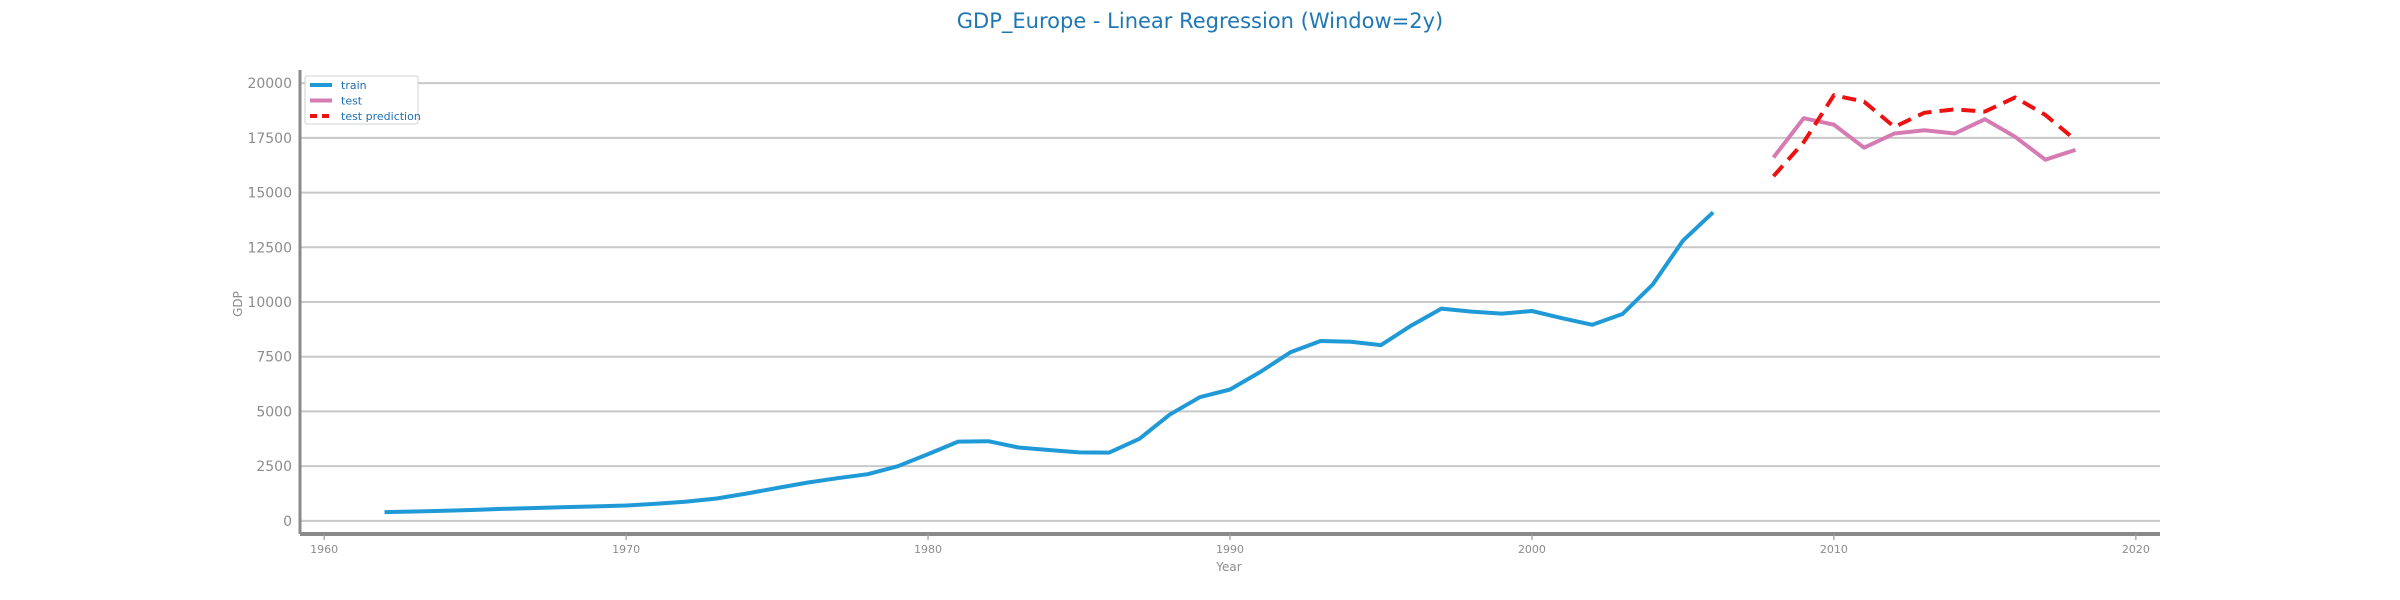  I want to click on y-tick-label: 5000, so click(274, 412).